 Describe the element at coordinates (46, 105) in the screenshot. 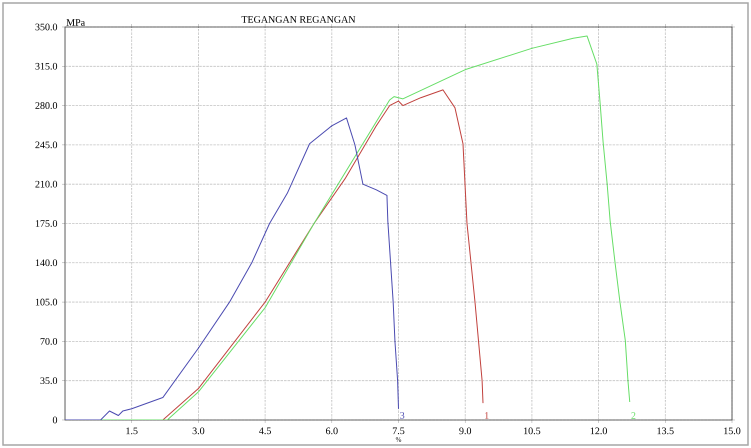

I see `y-tick-label: 280.0` at that location.